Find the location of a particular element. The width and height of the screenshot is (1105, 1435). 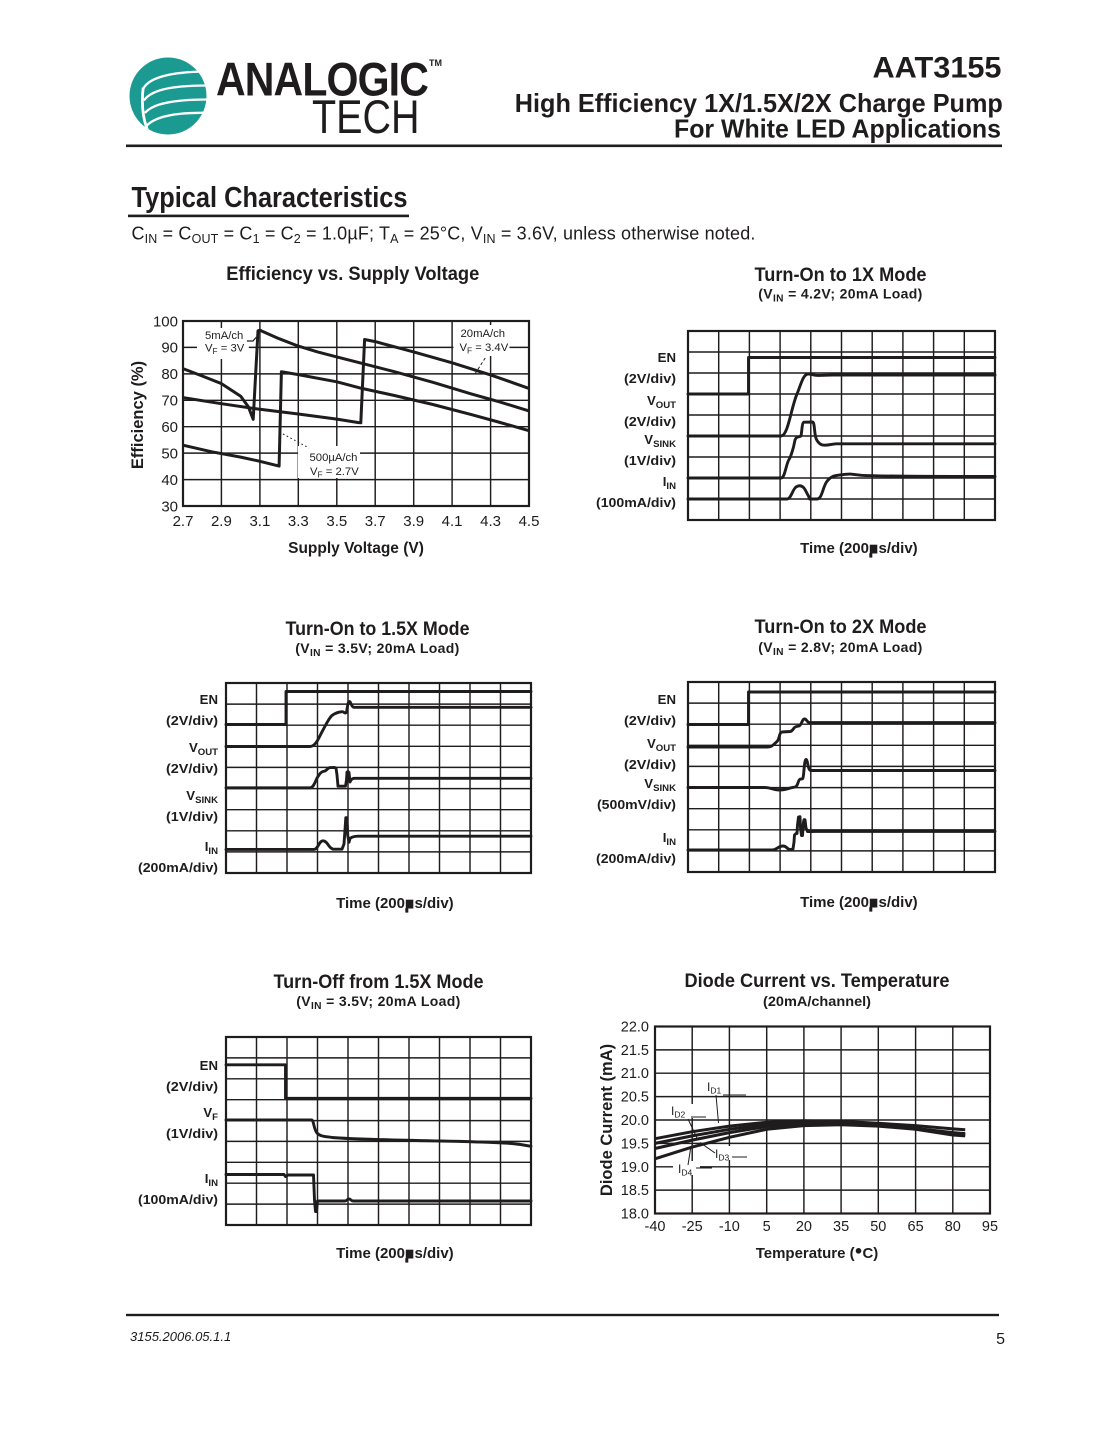

svg-text: 65 is located at coordinates (916, 1227).